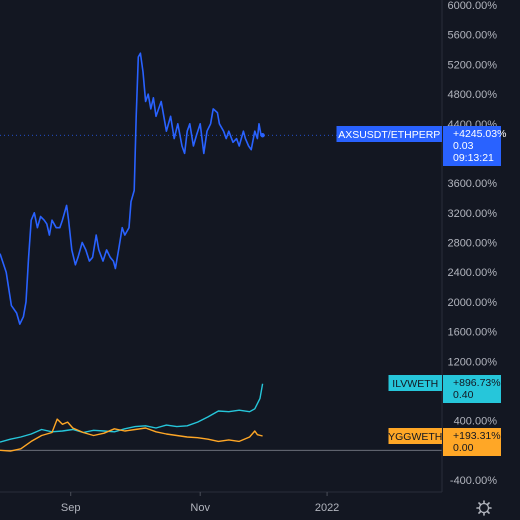 Image resolution: width=520 pixels, height=520 pixels. I want to click on y-tick-label: 1600.00%, so click(472, 333).